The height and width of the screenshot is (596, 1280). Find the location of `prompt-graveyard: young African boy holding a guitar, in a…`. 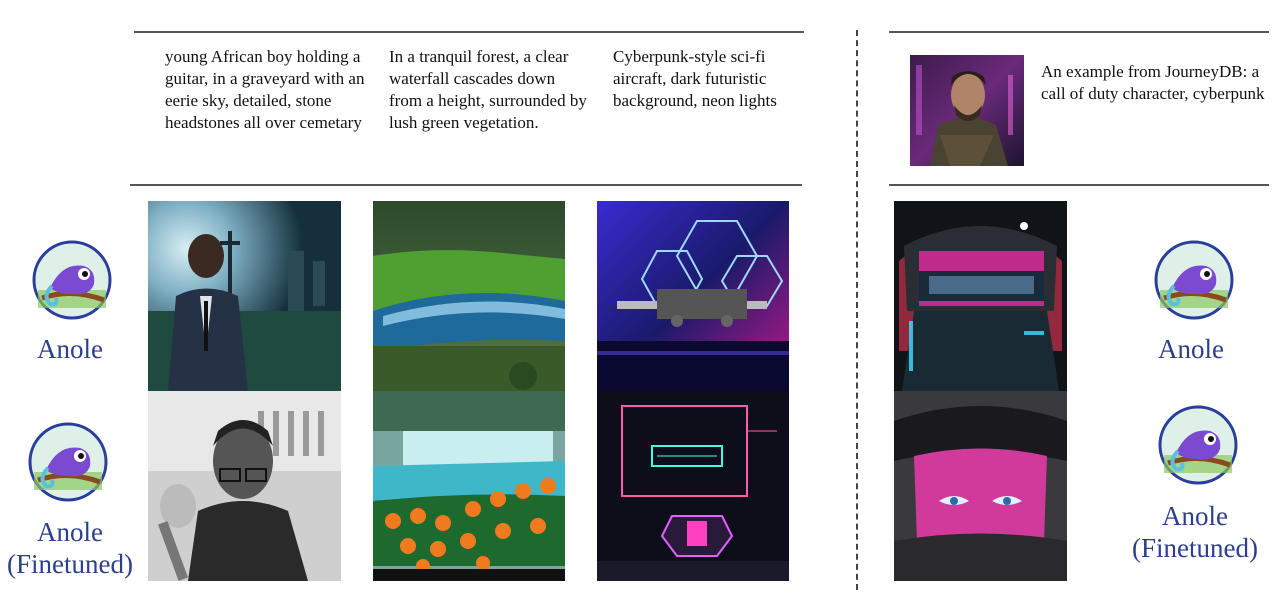

prompt-graveyard: young African boy holding a guitar, in a… is located at coordinates (265, 89).